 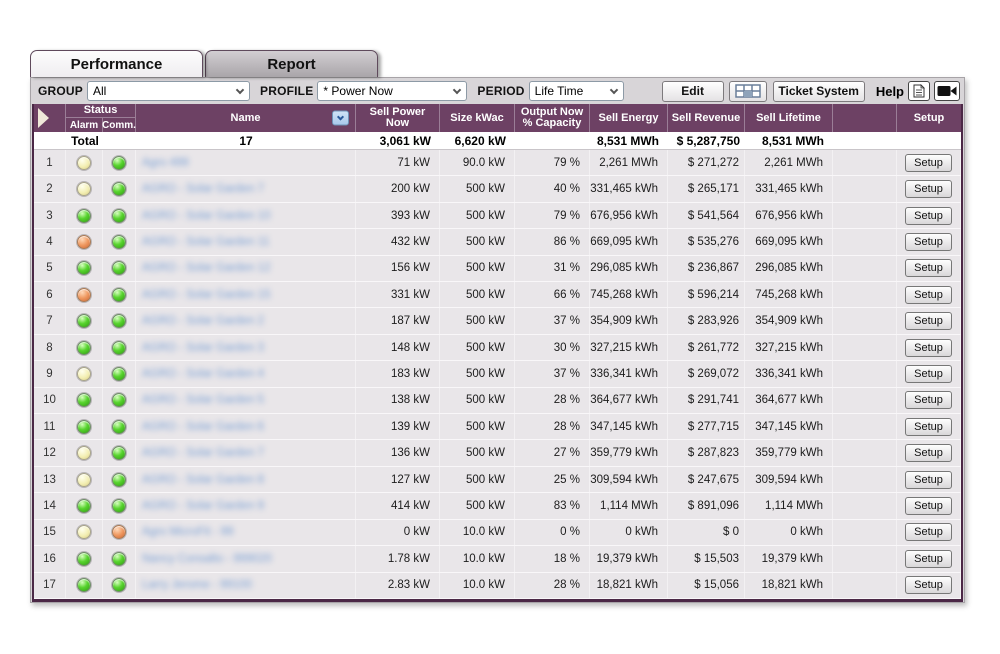 I want to click on sell-revenue-value: $ 15,056, so click(x=706, y=585).